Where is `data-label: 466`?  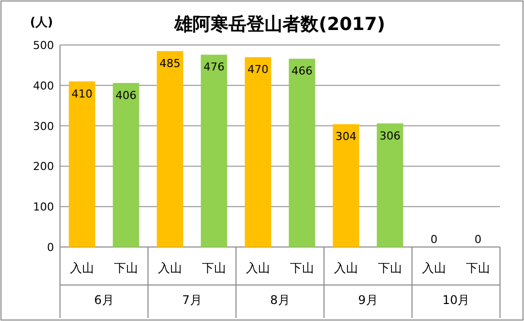 data-label: 466 is located at coordinates (302, 71).